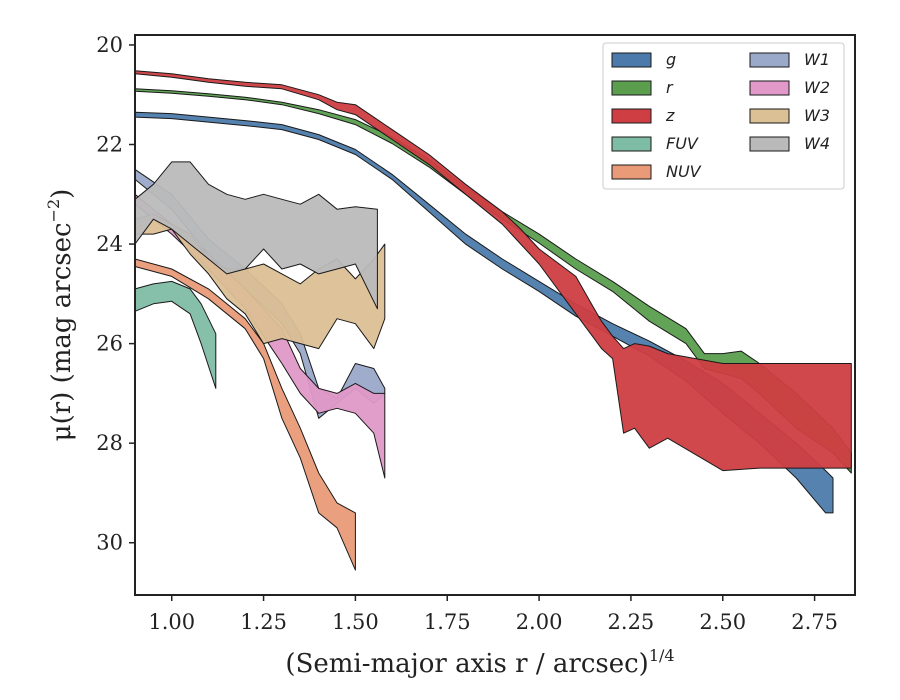  I want to click on legend-swatch-g, so click(631, 60).